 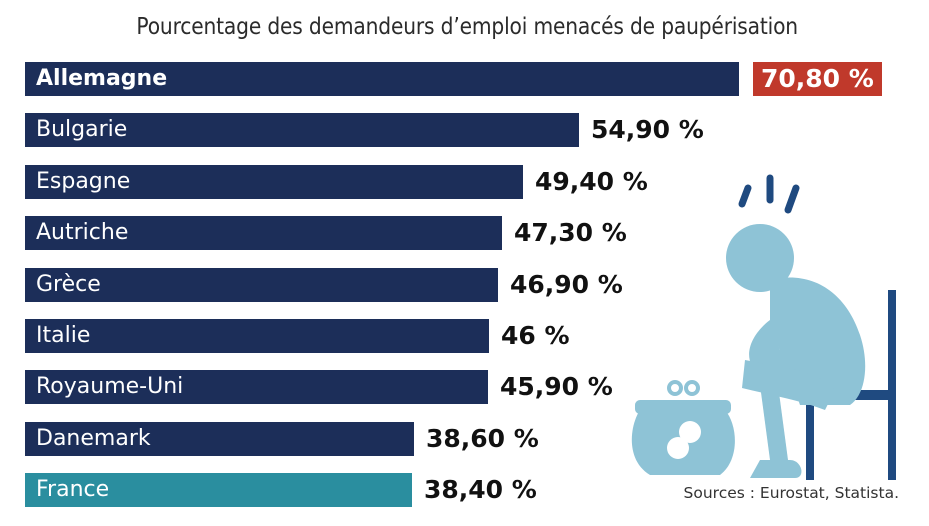 I want to click on category-label: France, so click(x=73, y=489).